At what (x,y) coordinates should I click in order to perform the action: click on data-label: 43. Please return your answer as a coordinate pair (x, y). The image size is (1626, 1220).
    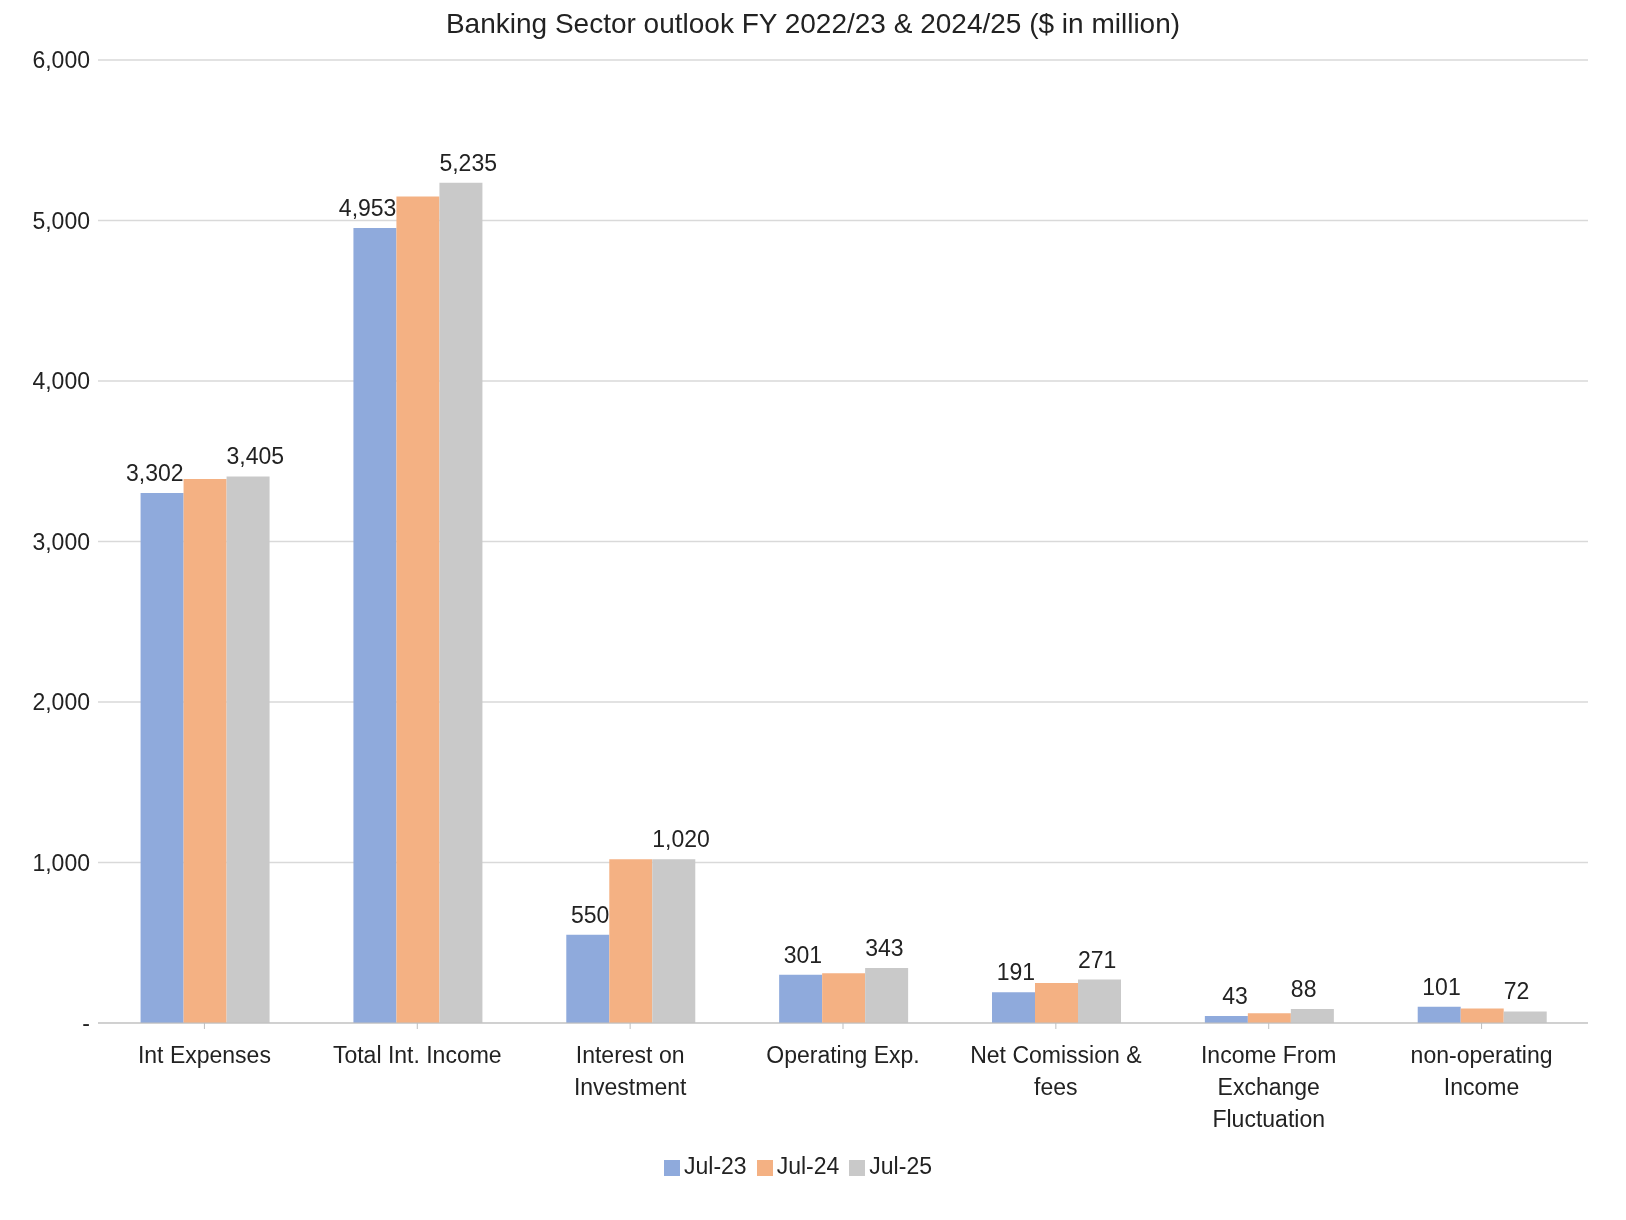
    Looking at the image, I should click on (1235, 996).